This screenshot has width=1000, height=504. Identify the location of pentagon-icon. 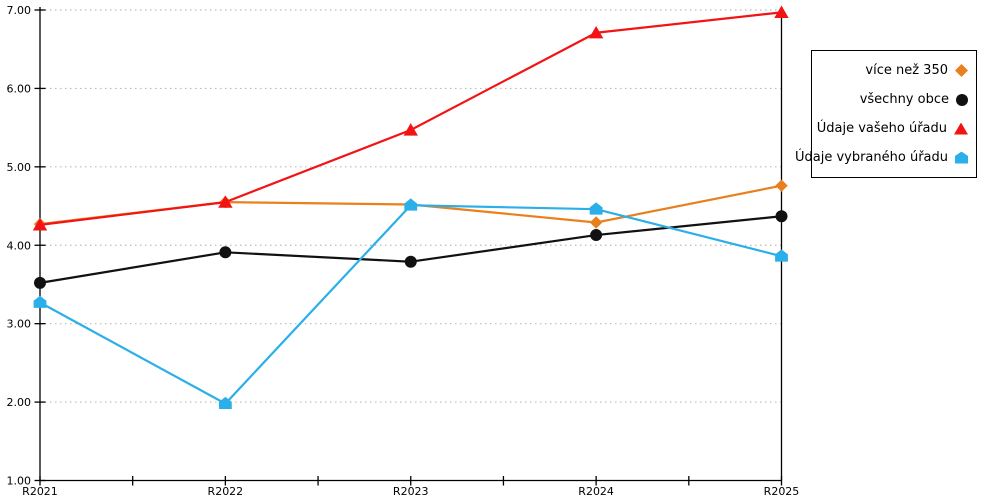
(961, 157).